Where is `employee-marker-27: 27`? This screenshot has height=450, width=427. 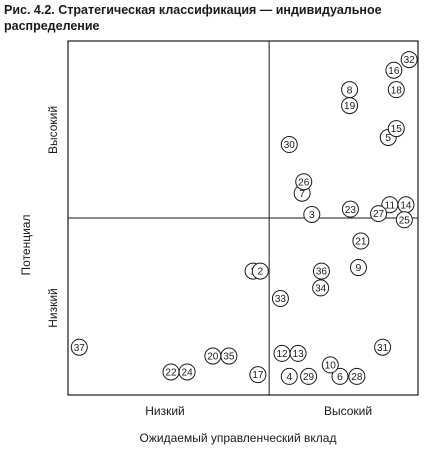
employee-marker-27: 27 is located at coordinates (379, 214).